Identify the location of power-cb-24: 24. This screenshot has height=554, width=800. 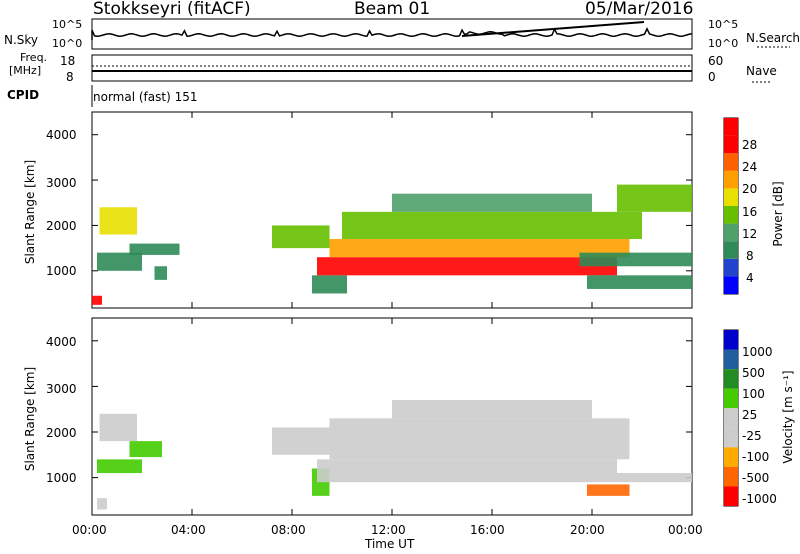
(750, 167).